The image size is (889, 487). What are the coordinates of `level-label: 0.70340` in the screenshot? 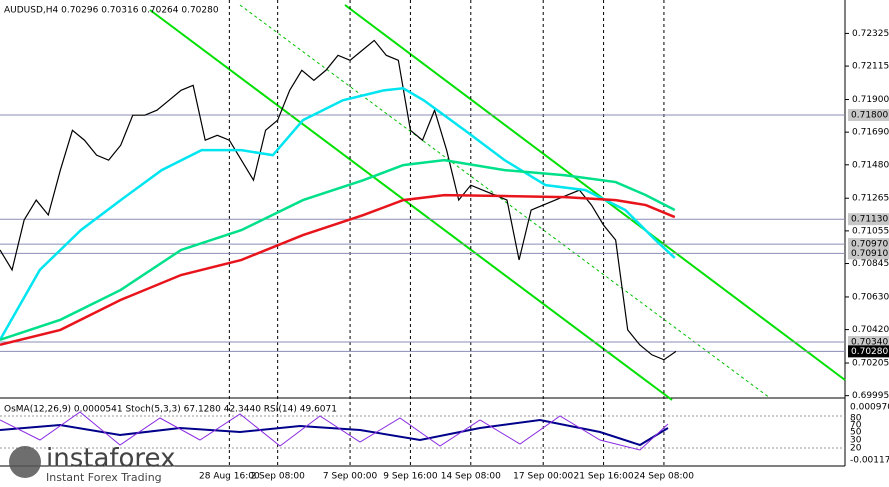 It's located at (869, 343).